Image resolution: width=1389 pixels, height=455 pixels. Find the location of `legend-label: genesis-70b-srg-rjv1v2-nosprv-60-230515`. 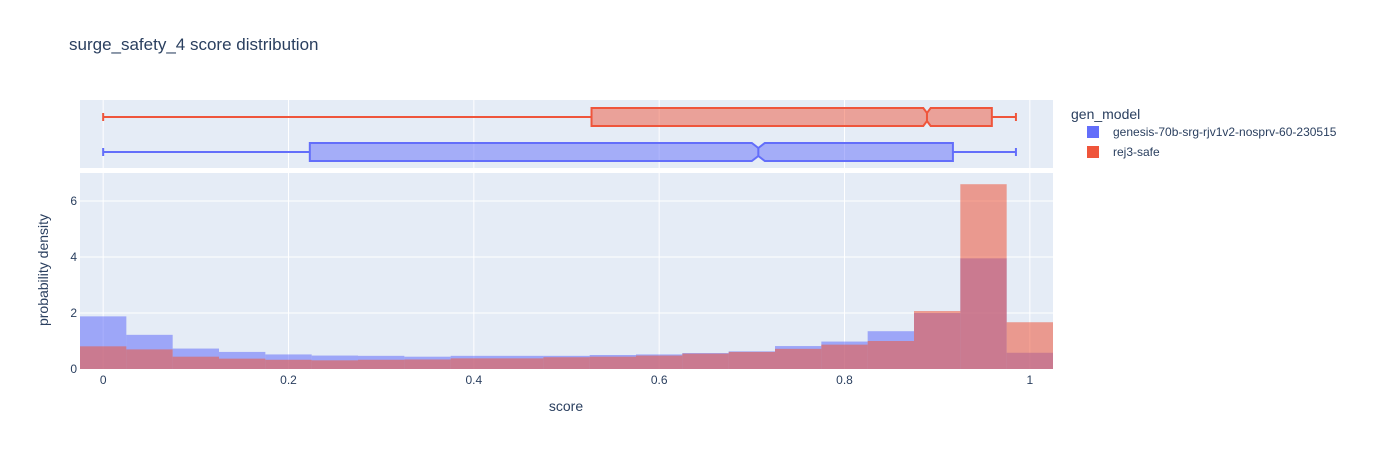

legend-label: genesis-70b-srg-rjv1v2-nosprv-60-230515 is located at coordinates (1225, 132).